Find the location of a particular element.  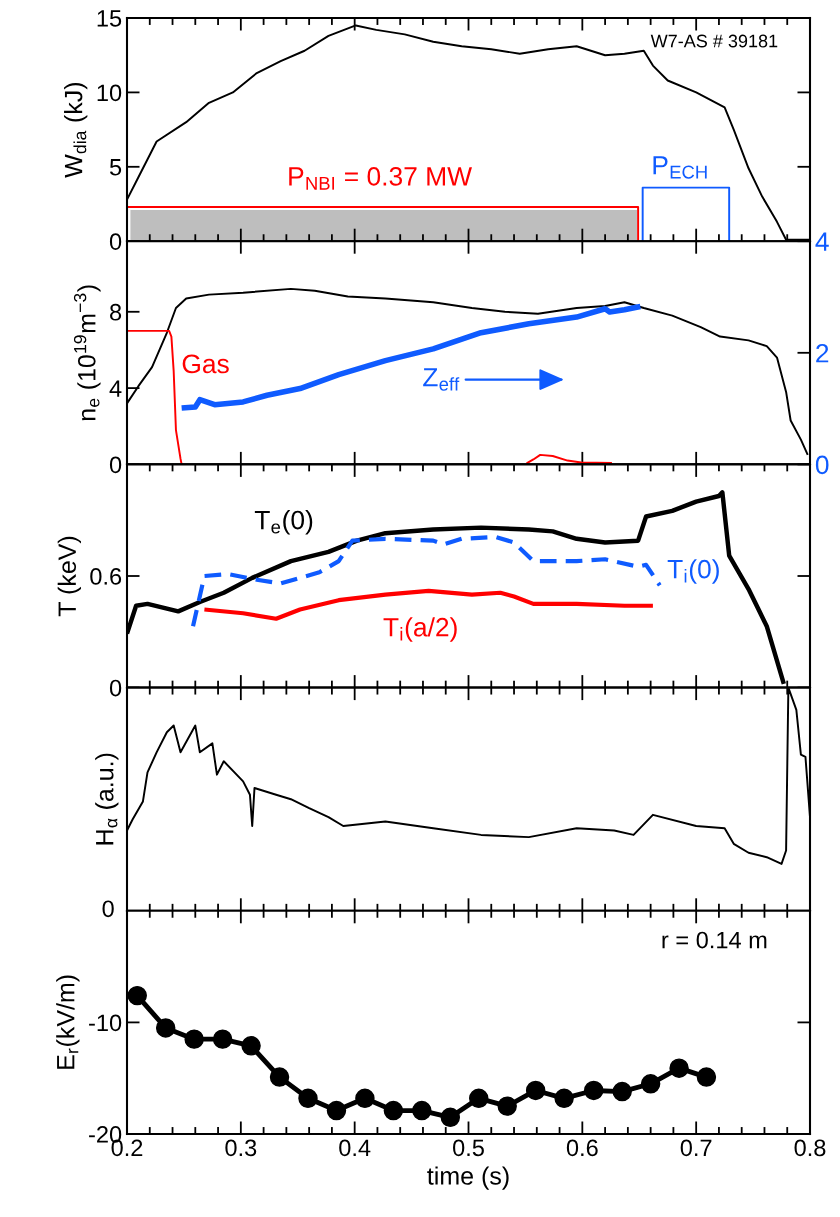

x-tick-label: 0.7 is located at coordinates (696, 1148).